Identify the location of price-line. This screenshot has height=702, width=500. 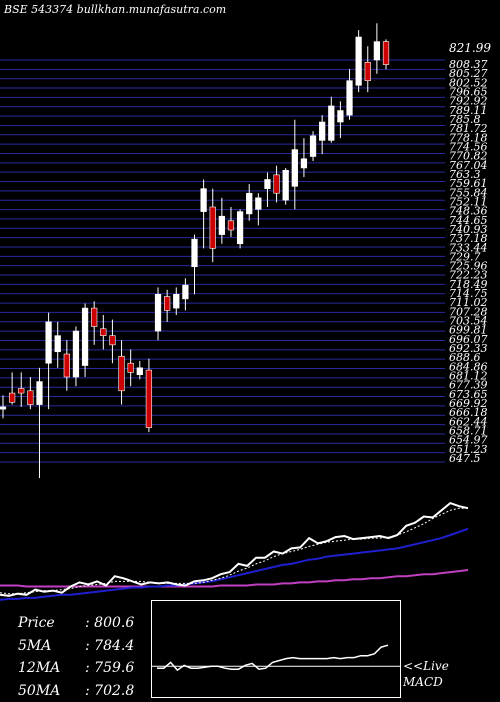
(234, 549).